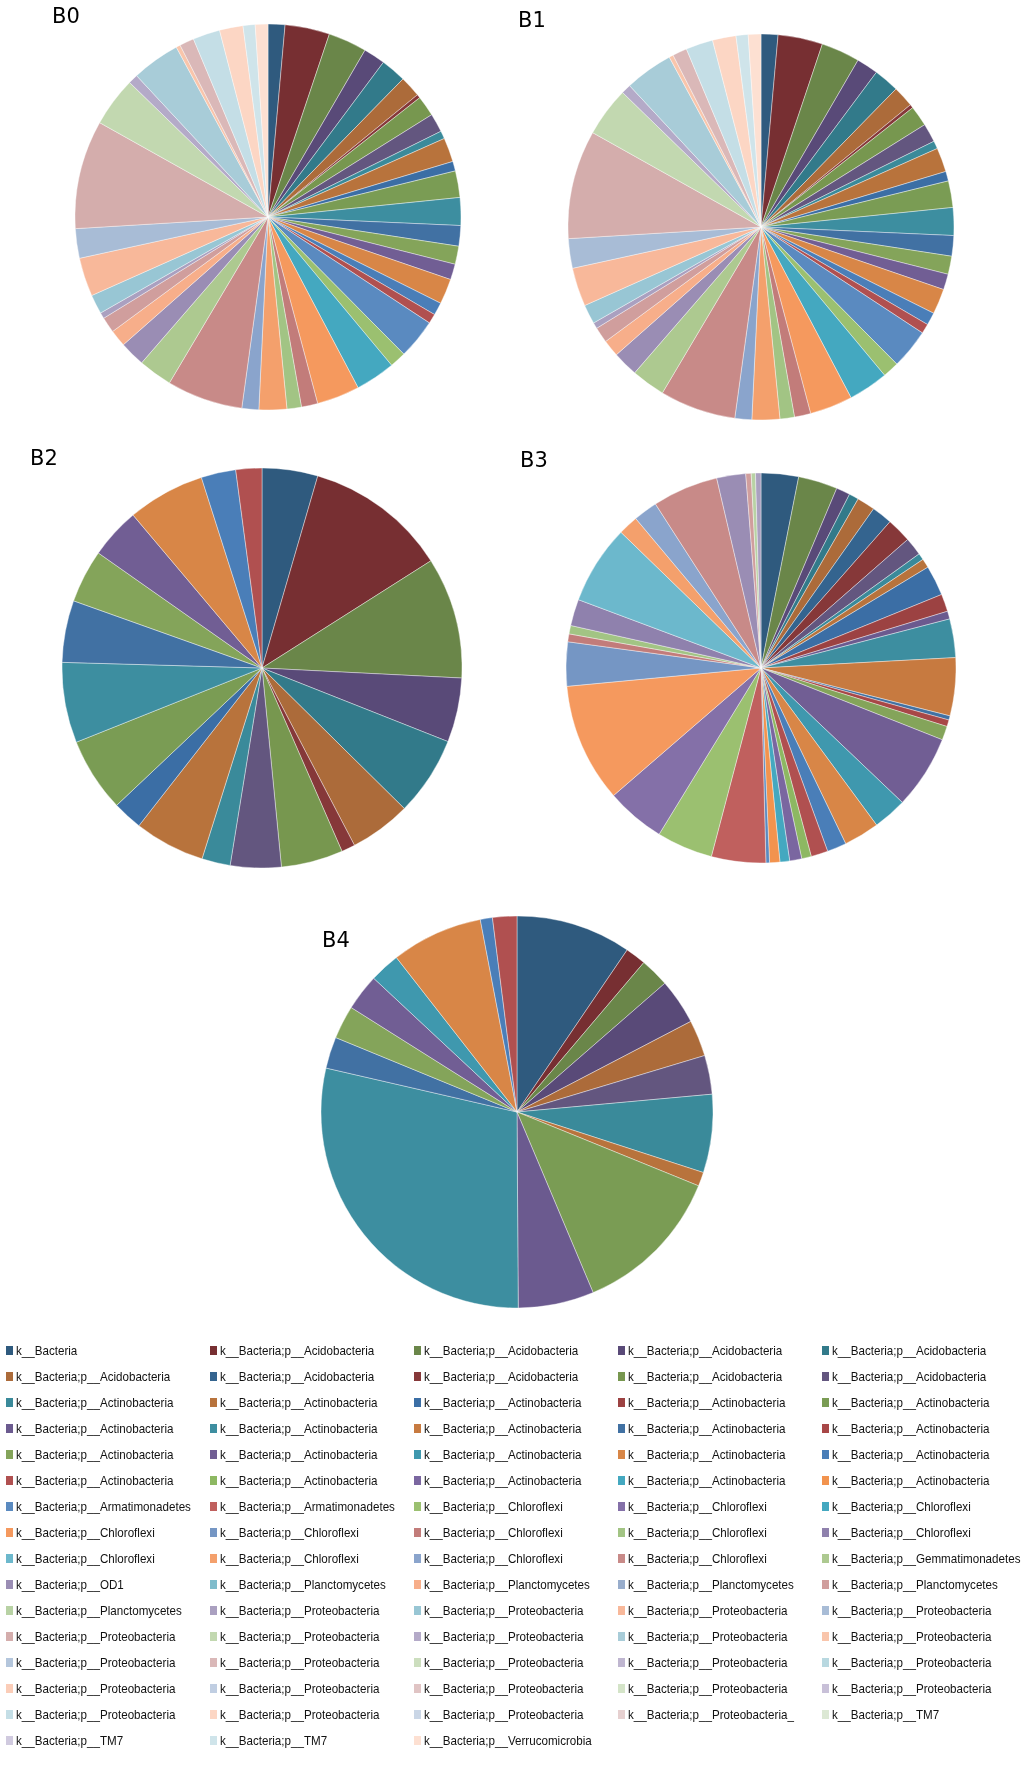  I want to click on slice-label: B1, so click(532, 20).